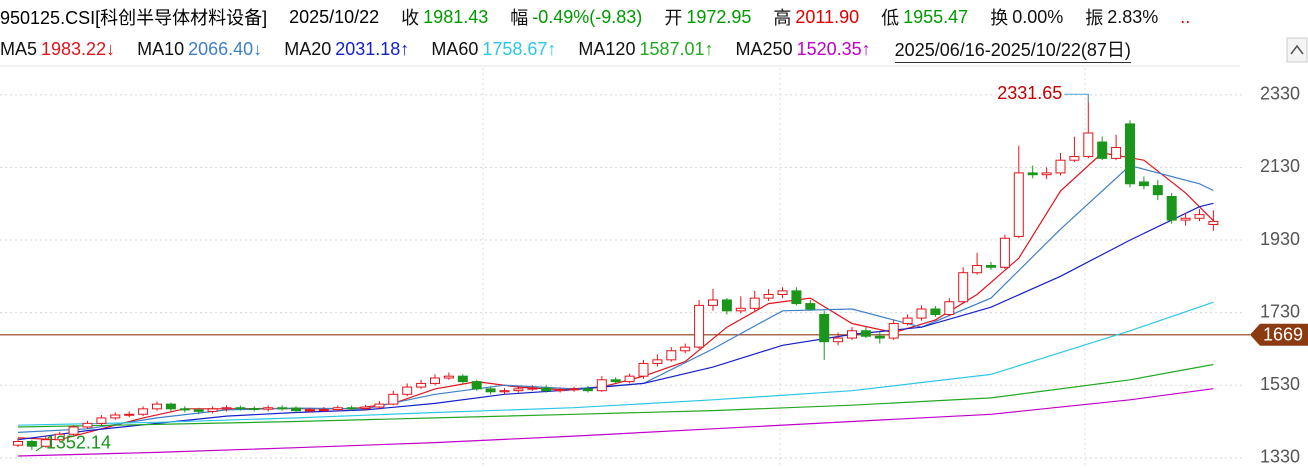  Describe the element at coordinates (1185, 16) in the screenshot. I see `truncated-text: ..` at that location.